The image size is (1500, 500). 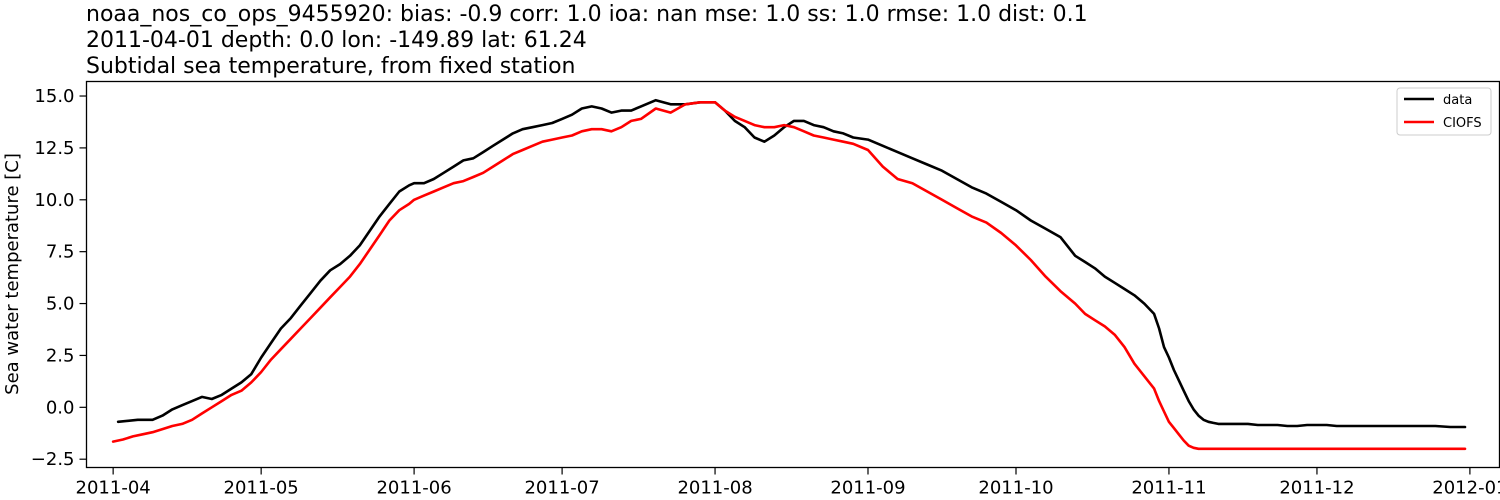 What do you see at coordinates (54, 200) in the screenshot?
I see `y-tick-label: 10.0` at bounding box center [54, 200].